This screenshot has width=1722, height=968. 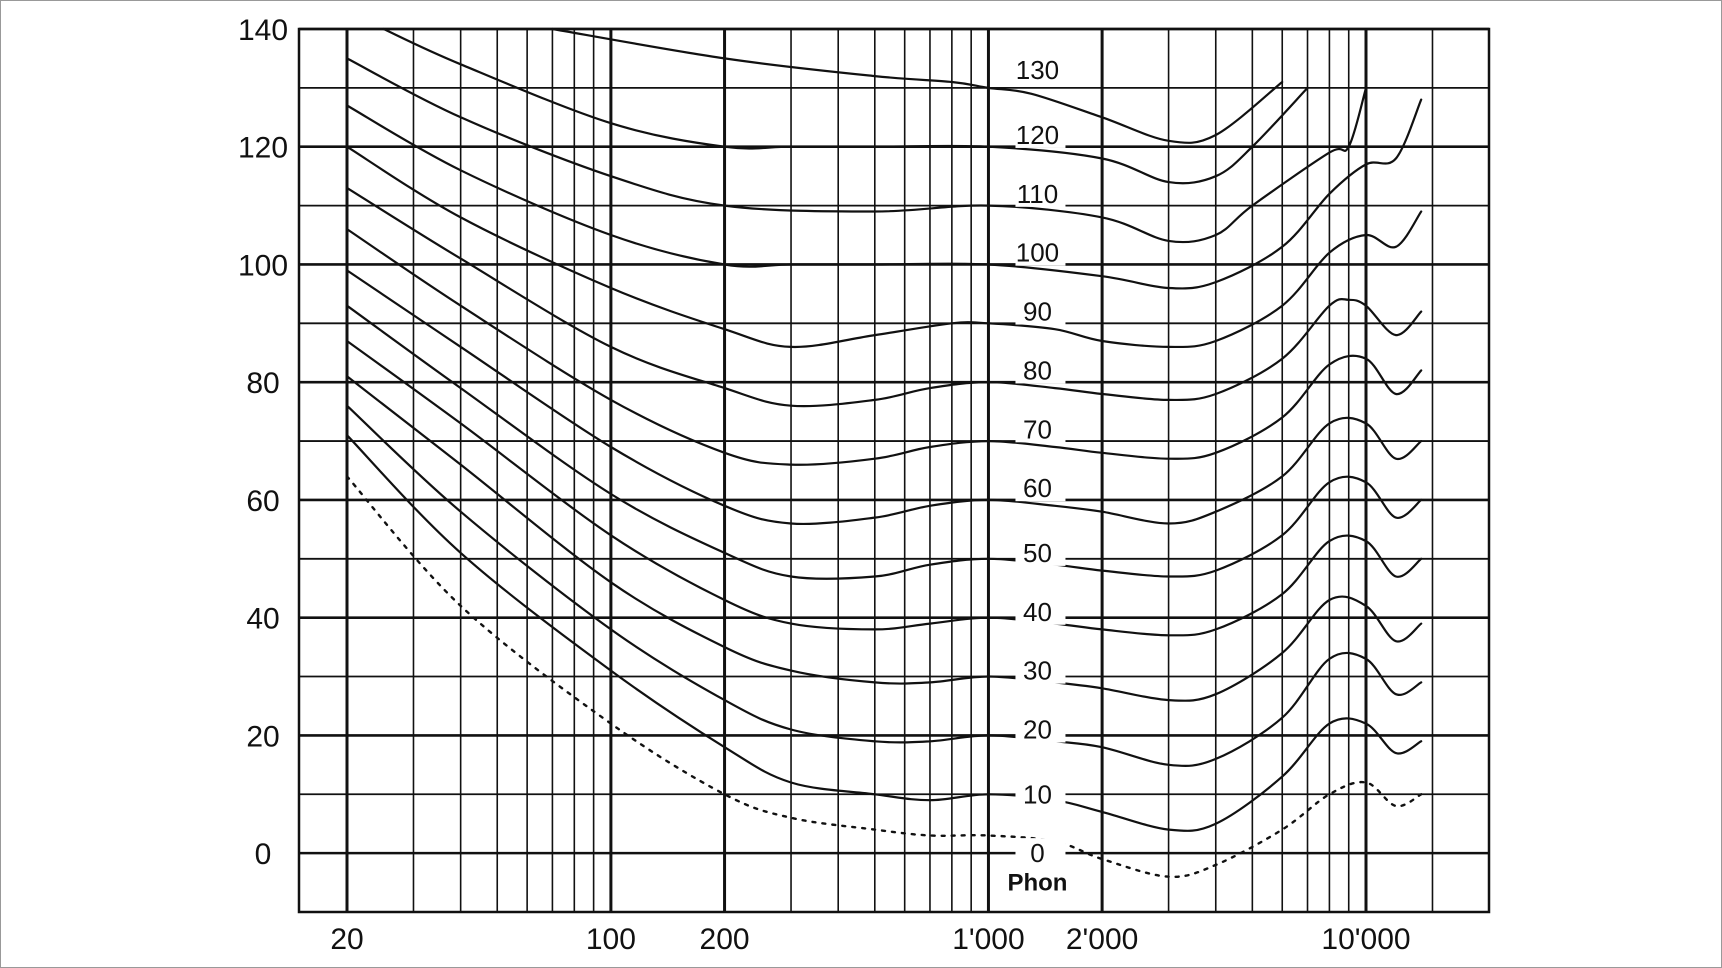 I want to click on curve-80-phon, so click(x=884, y=297).